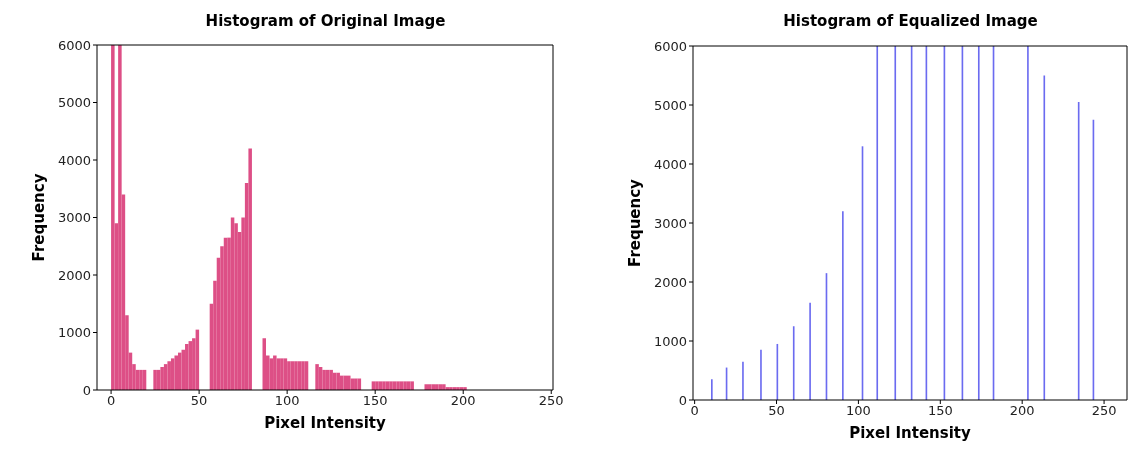 The width and height of the screenshot is (1130, 462). Describe the element at coordinates (325, 21) in the screenshot. I see `chart-title: Histogram of Original Image` at that location.